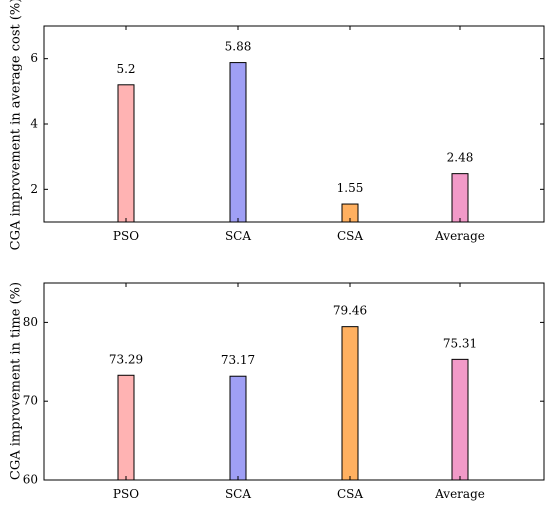 The image size is (550, 508). Describe the element at coordinates (126, 359) in the screenshot. I see `data-label-pso: 73.29` at that location.